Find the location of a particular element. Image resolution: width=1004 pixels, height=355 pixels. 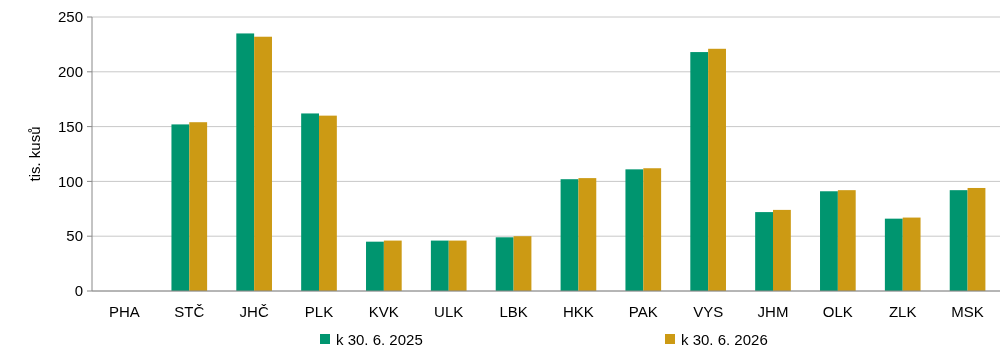

y-tick-label: 150 is located at coordinates (70, 126).